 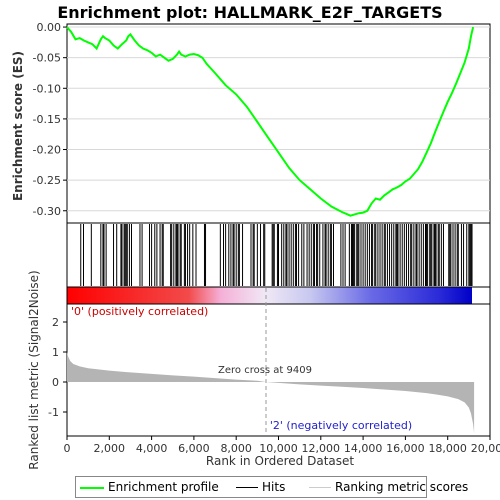 What do you see at coordinates (320, 487) in the screenshot?
I see `gray-line-icon` at bounding box center [320, 487].